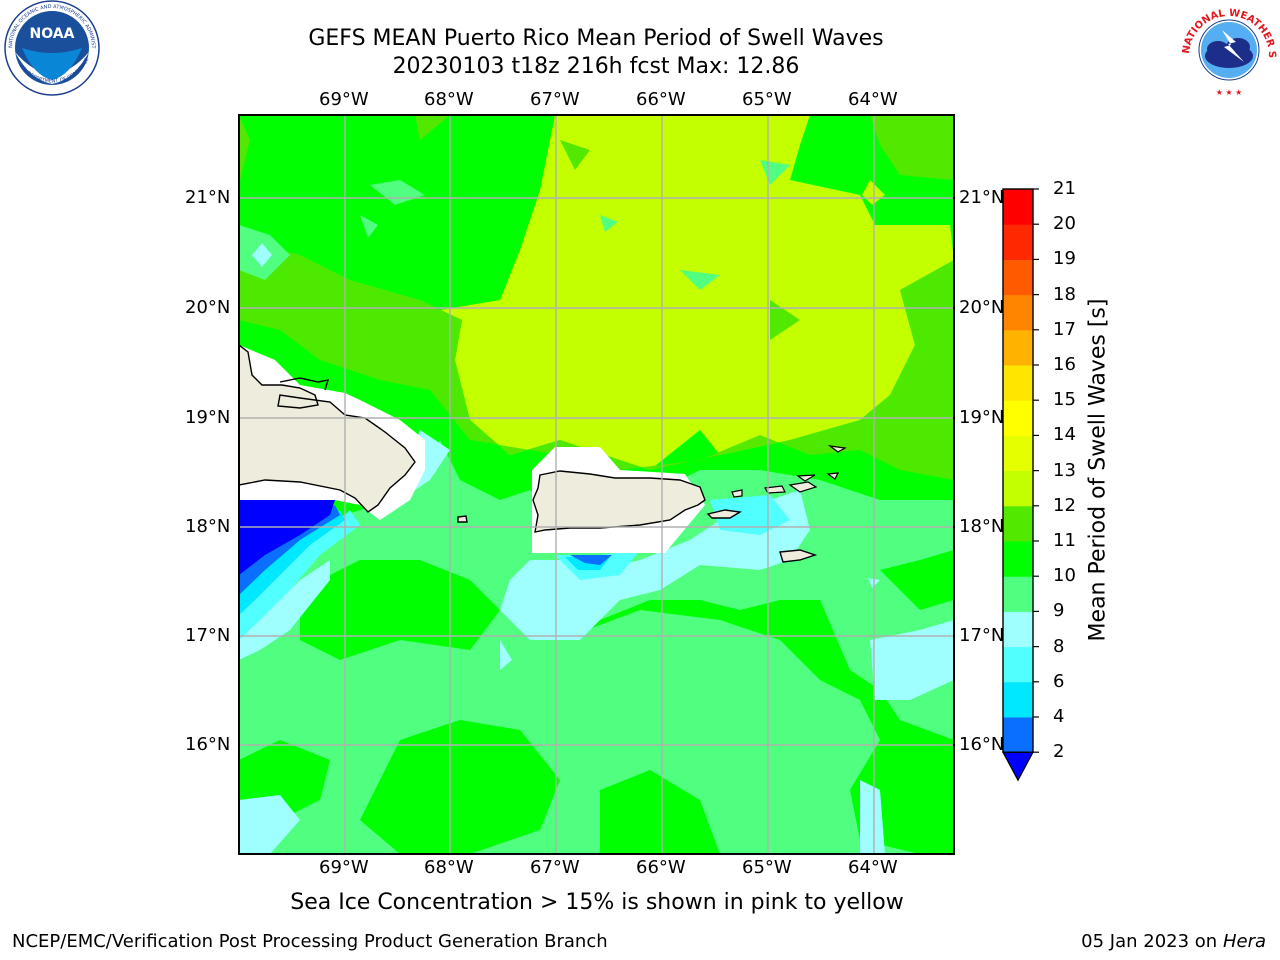  What do you see at coordinates (1064, 576) in the screenshot?
I see `colorbar-tick-label: 10` at bounding box center [1064, 576].